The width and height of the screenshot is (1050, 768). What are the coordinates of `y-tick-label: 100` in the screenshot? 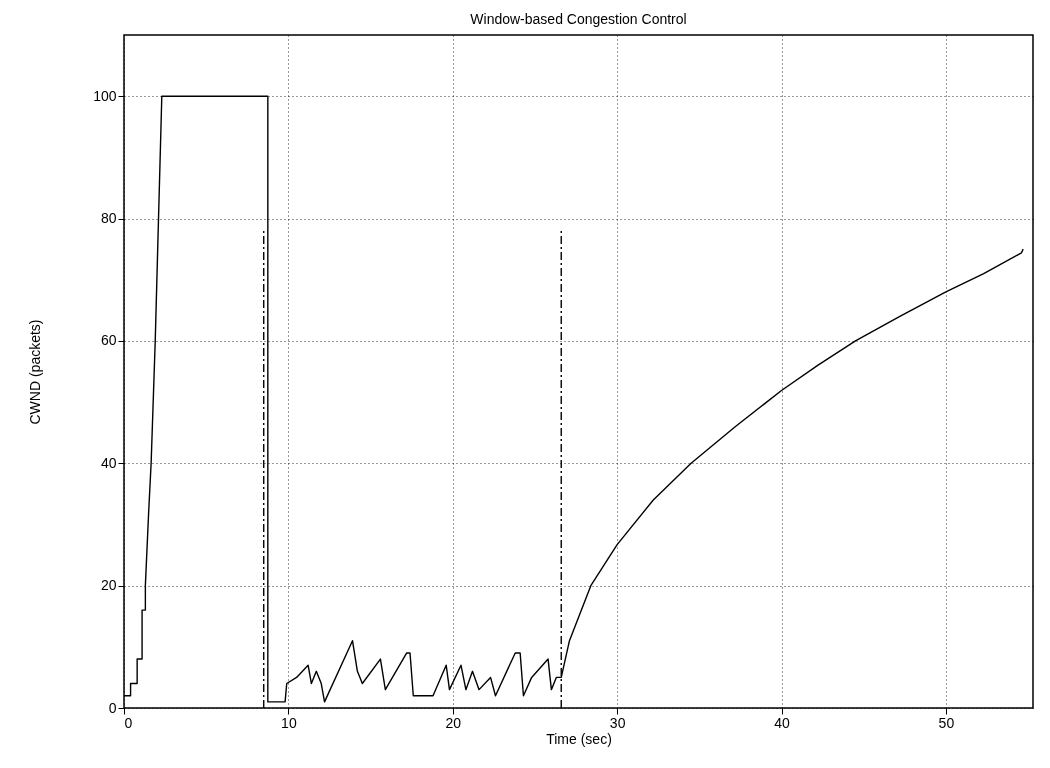 It's located at (105, 95).